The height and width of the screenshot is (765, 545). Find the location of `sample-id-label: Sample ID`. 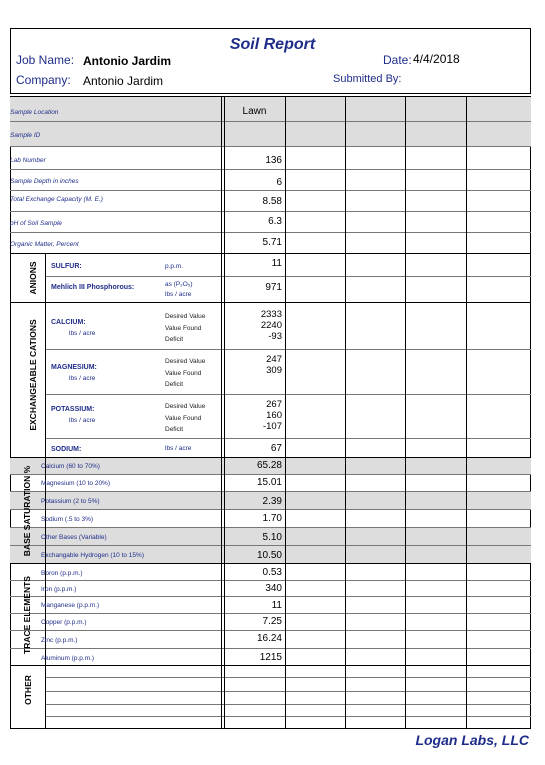

sample-id-label: Sample ID is located at coordinates (25, 135).